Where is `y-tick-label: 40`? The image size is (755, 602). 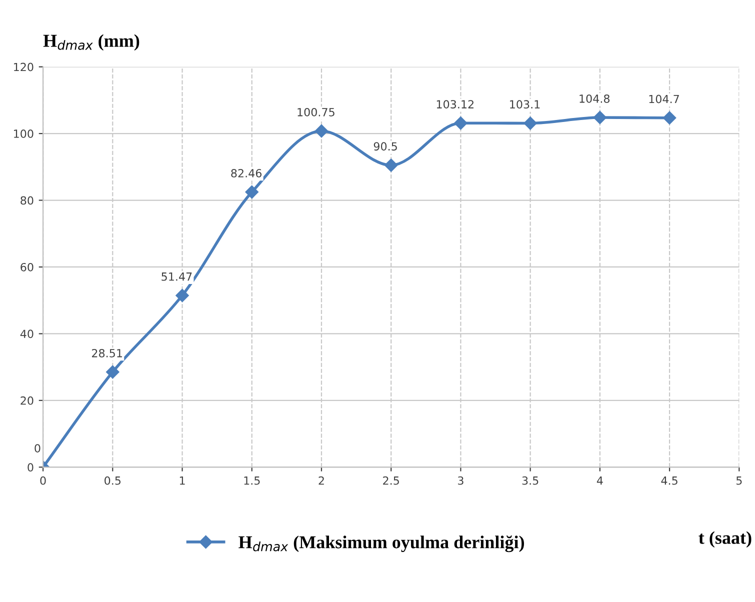 y-tick-label: 40 is located at coordinates (27, 334).